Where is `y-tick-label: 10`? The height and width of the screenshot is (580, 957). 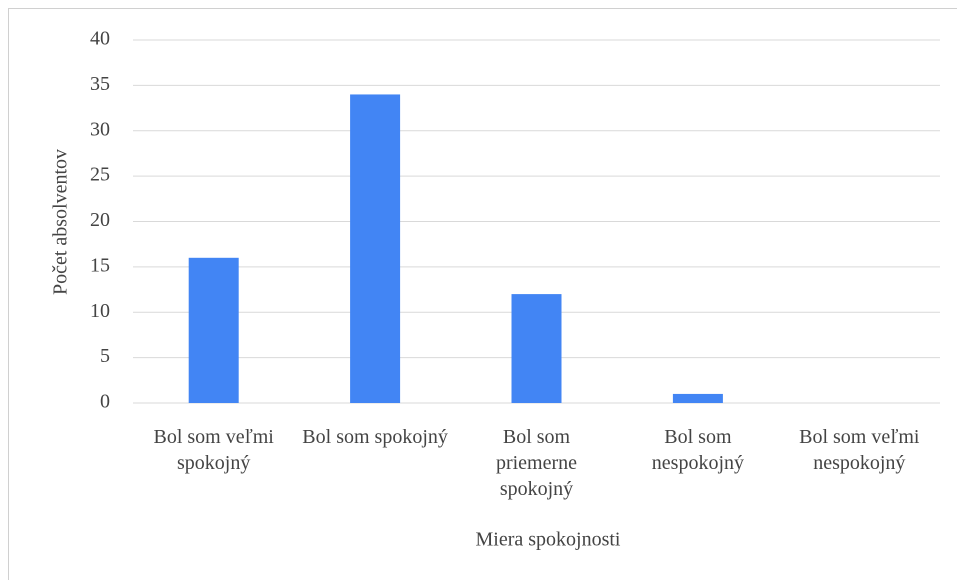
y-tick-label: 10 is located at coordinates (100, 311).